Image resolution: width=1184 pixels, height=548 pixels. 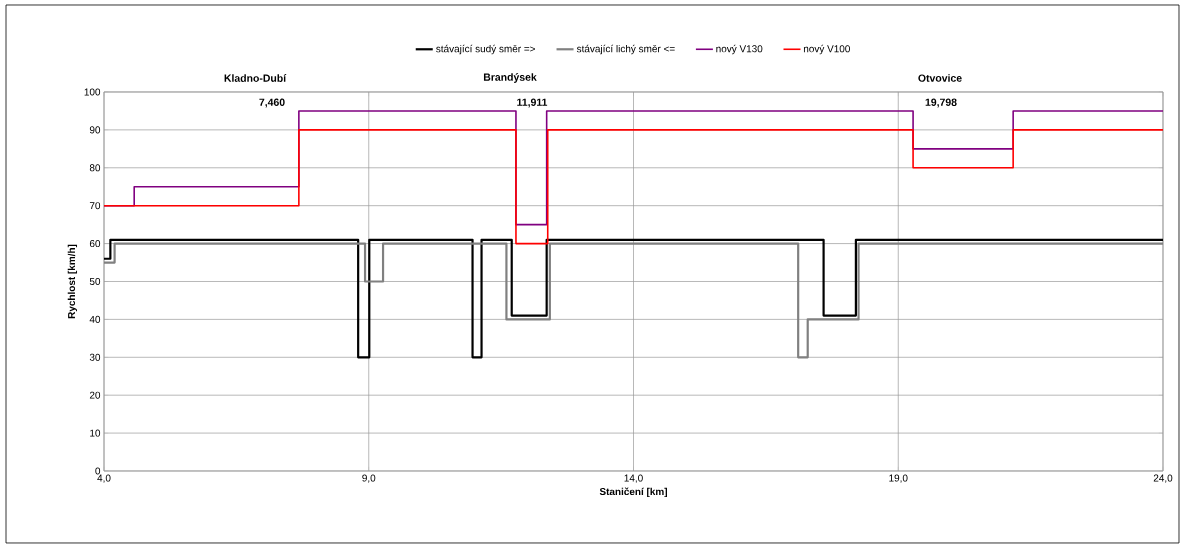 What do you see at coordinates (95, 281) in the screenshot?
I see `y-tick-label: 50` at bounding box center [95, 281].